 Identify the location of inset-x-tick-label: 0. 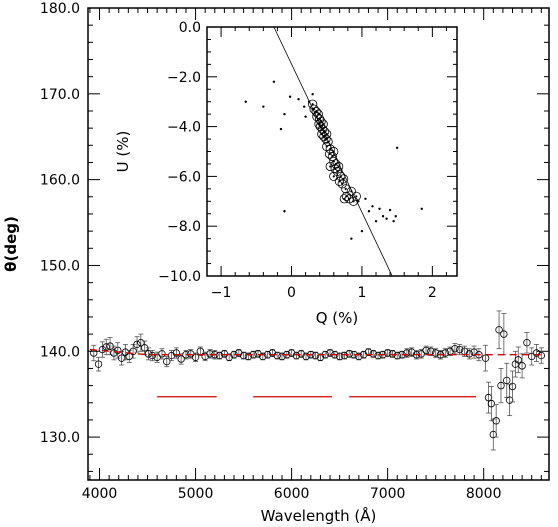
(291, 293).